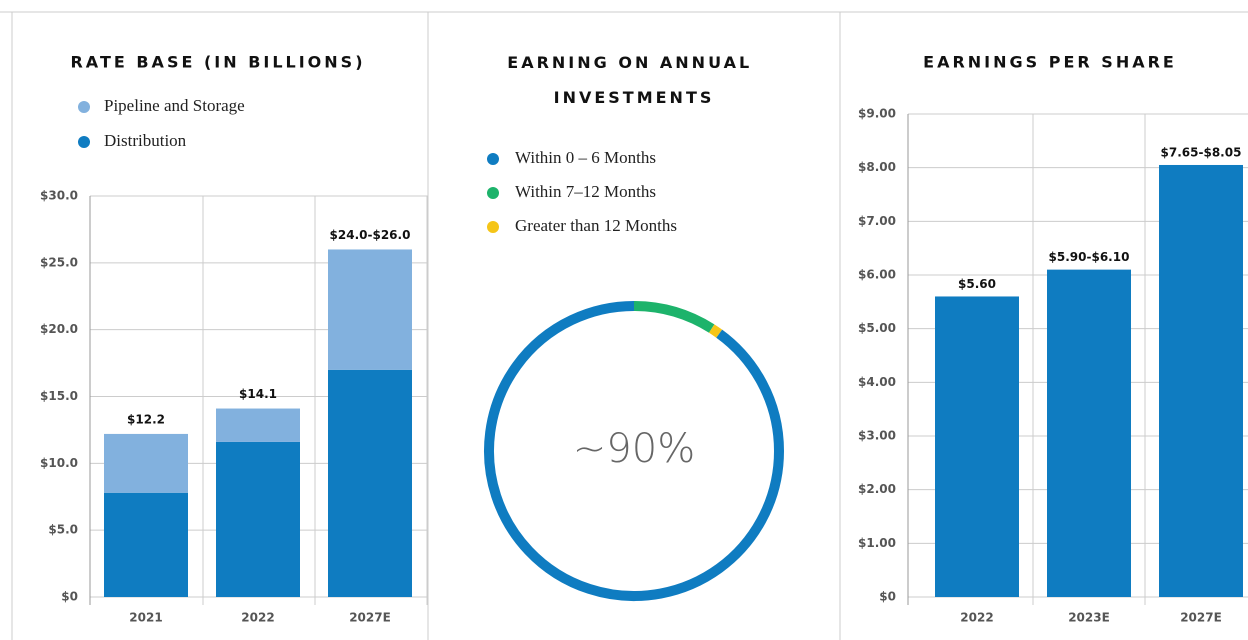 The width and height of the screenshot is (1248, 640). What do you see at coordinates (877, 489) in the screenshot?
I see `y-tick-label: $2.00` at bounding box center [877, 489].